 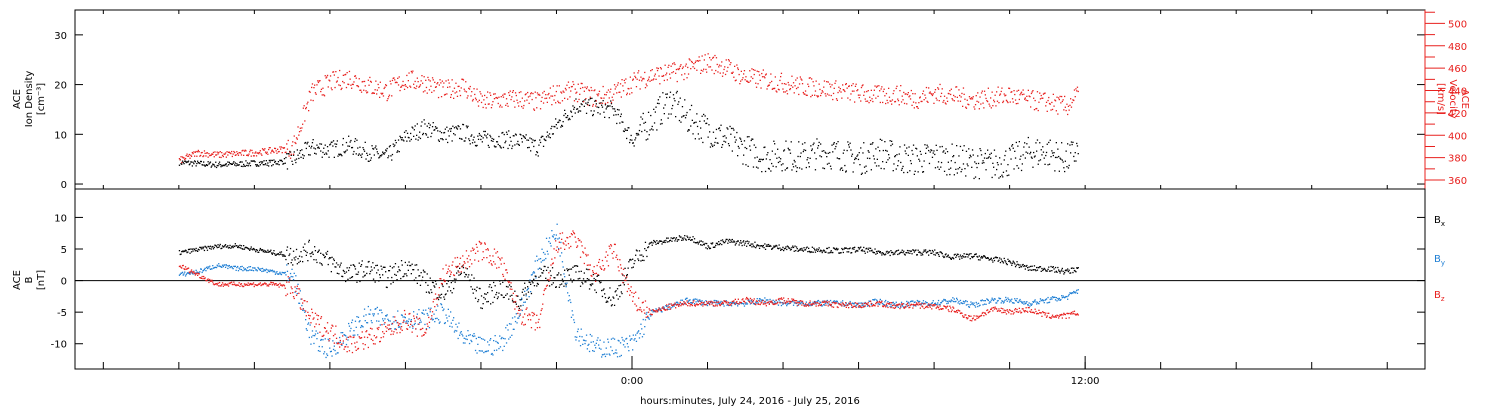 What do you see at coordinates (628, 272) in the screenshot?
I see `series-bx` at bounding box center [628, 272].